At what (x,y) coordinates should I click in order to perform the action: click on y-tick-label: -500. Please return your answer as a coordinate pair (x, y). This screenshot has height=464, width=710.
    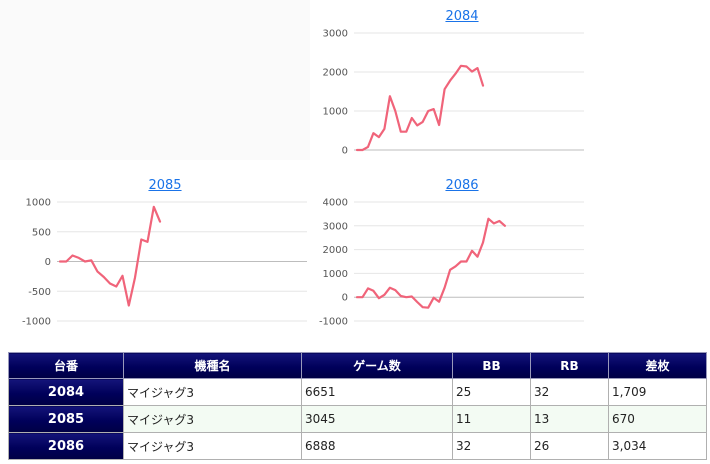
    Looking at the image, I should click on (39, 292).